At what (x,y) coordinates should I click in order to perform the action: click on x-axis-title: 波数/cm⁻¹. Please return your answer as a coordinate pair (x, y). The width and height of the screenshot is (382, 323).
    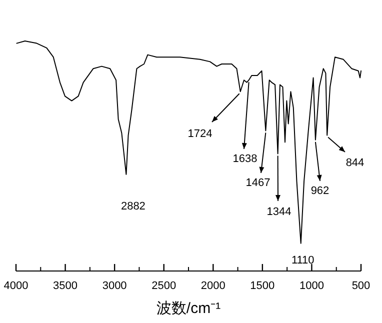
    Looking at the image, I should click on (188, 308).